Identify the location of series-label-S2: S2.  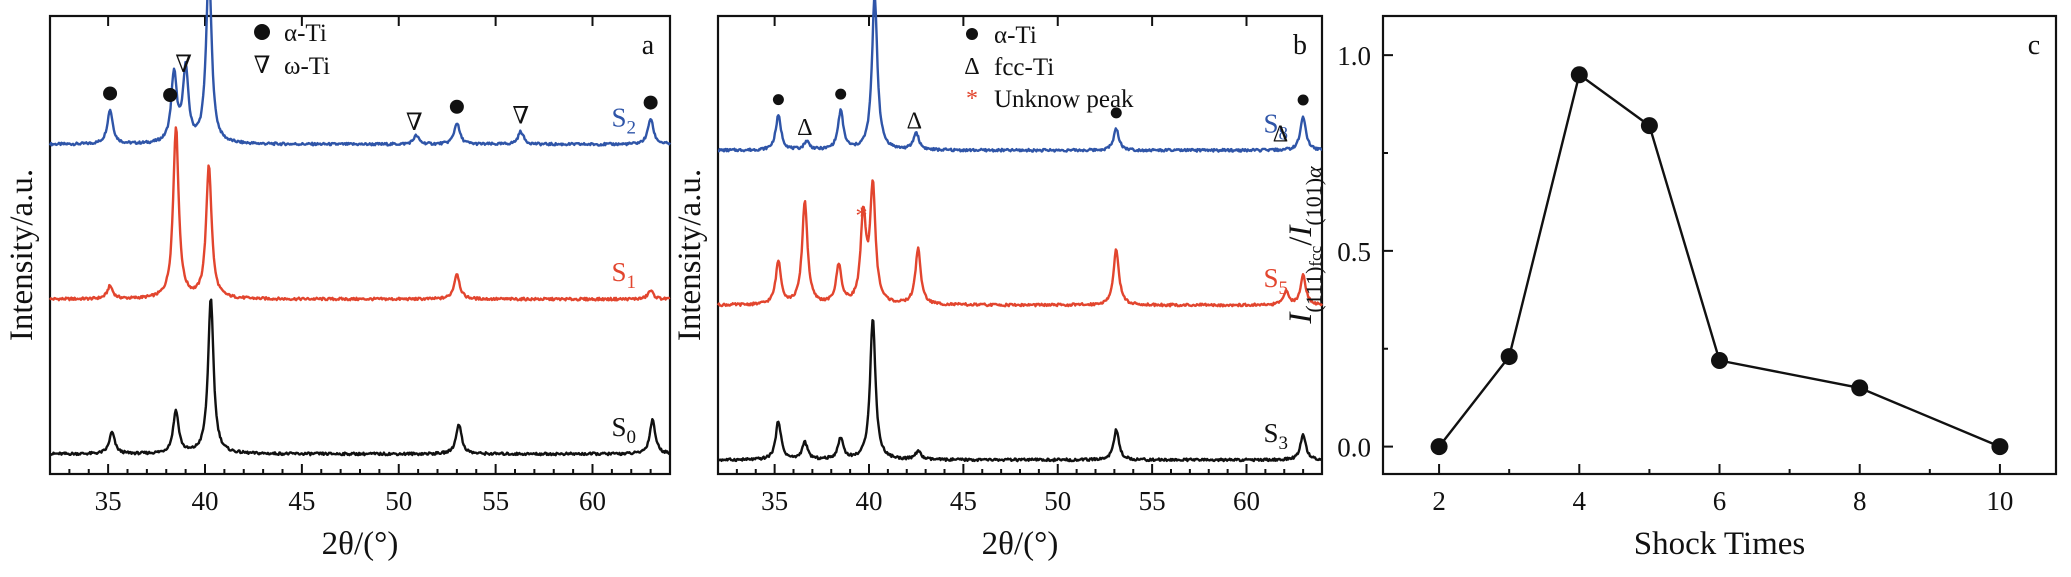
(623, 120).